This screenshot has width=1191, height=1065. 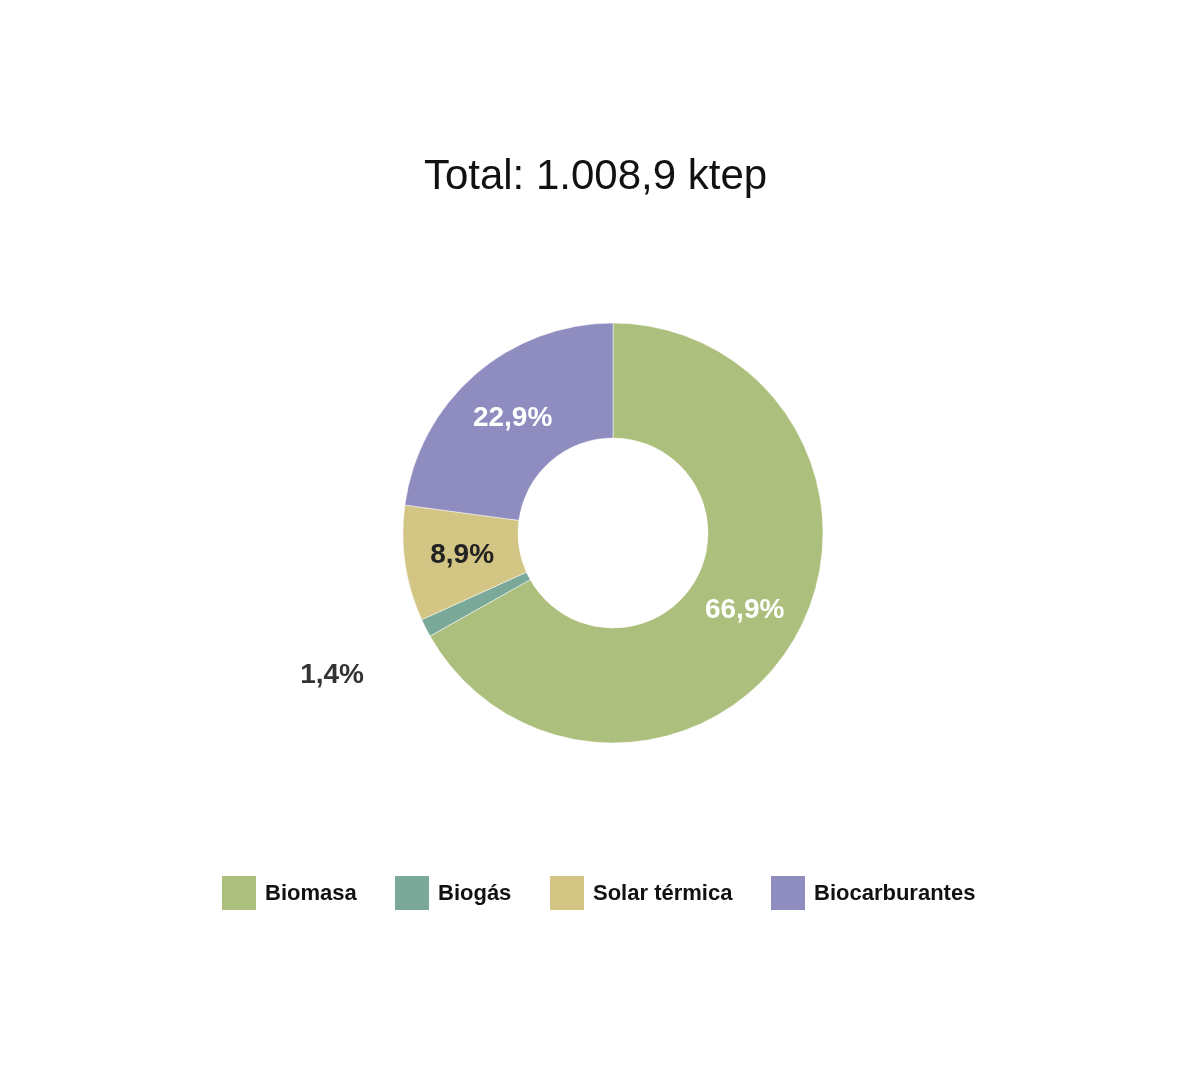 What do you see at coordinates (595, 174) in the screenshot?
I see `chart-title: Total: 1.008,9 ktep` at bounding box center [595, 174].